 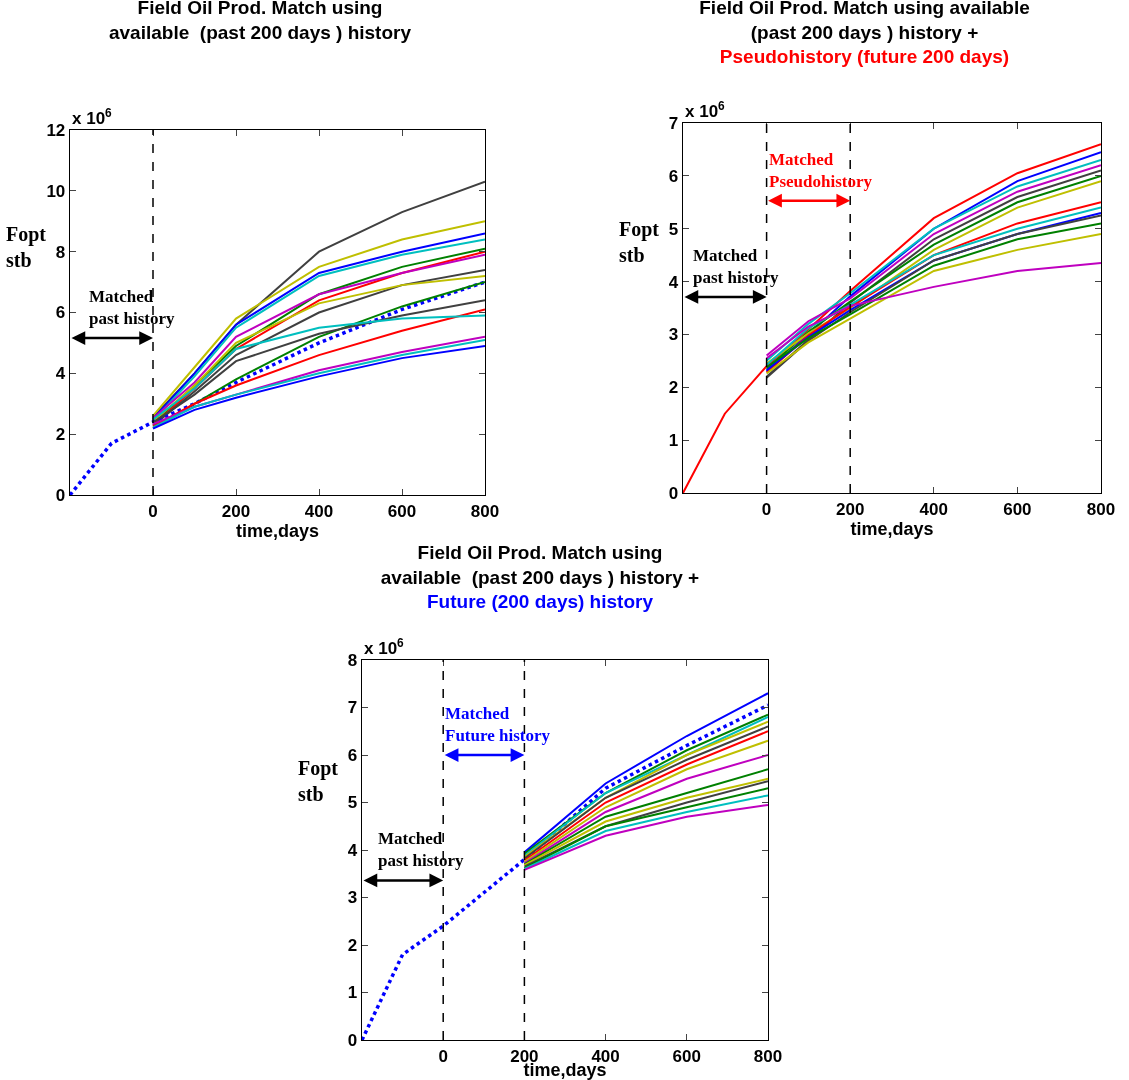 I want to click on annotation: Matched Future history, so click(x=498, y=725).